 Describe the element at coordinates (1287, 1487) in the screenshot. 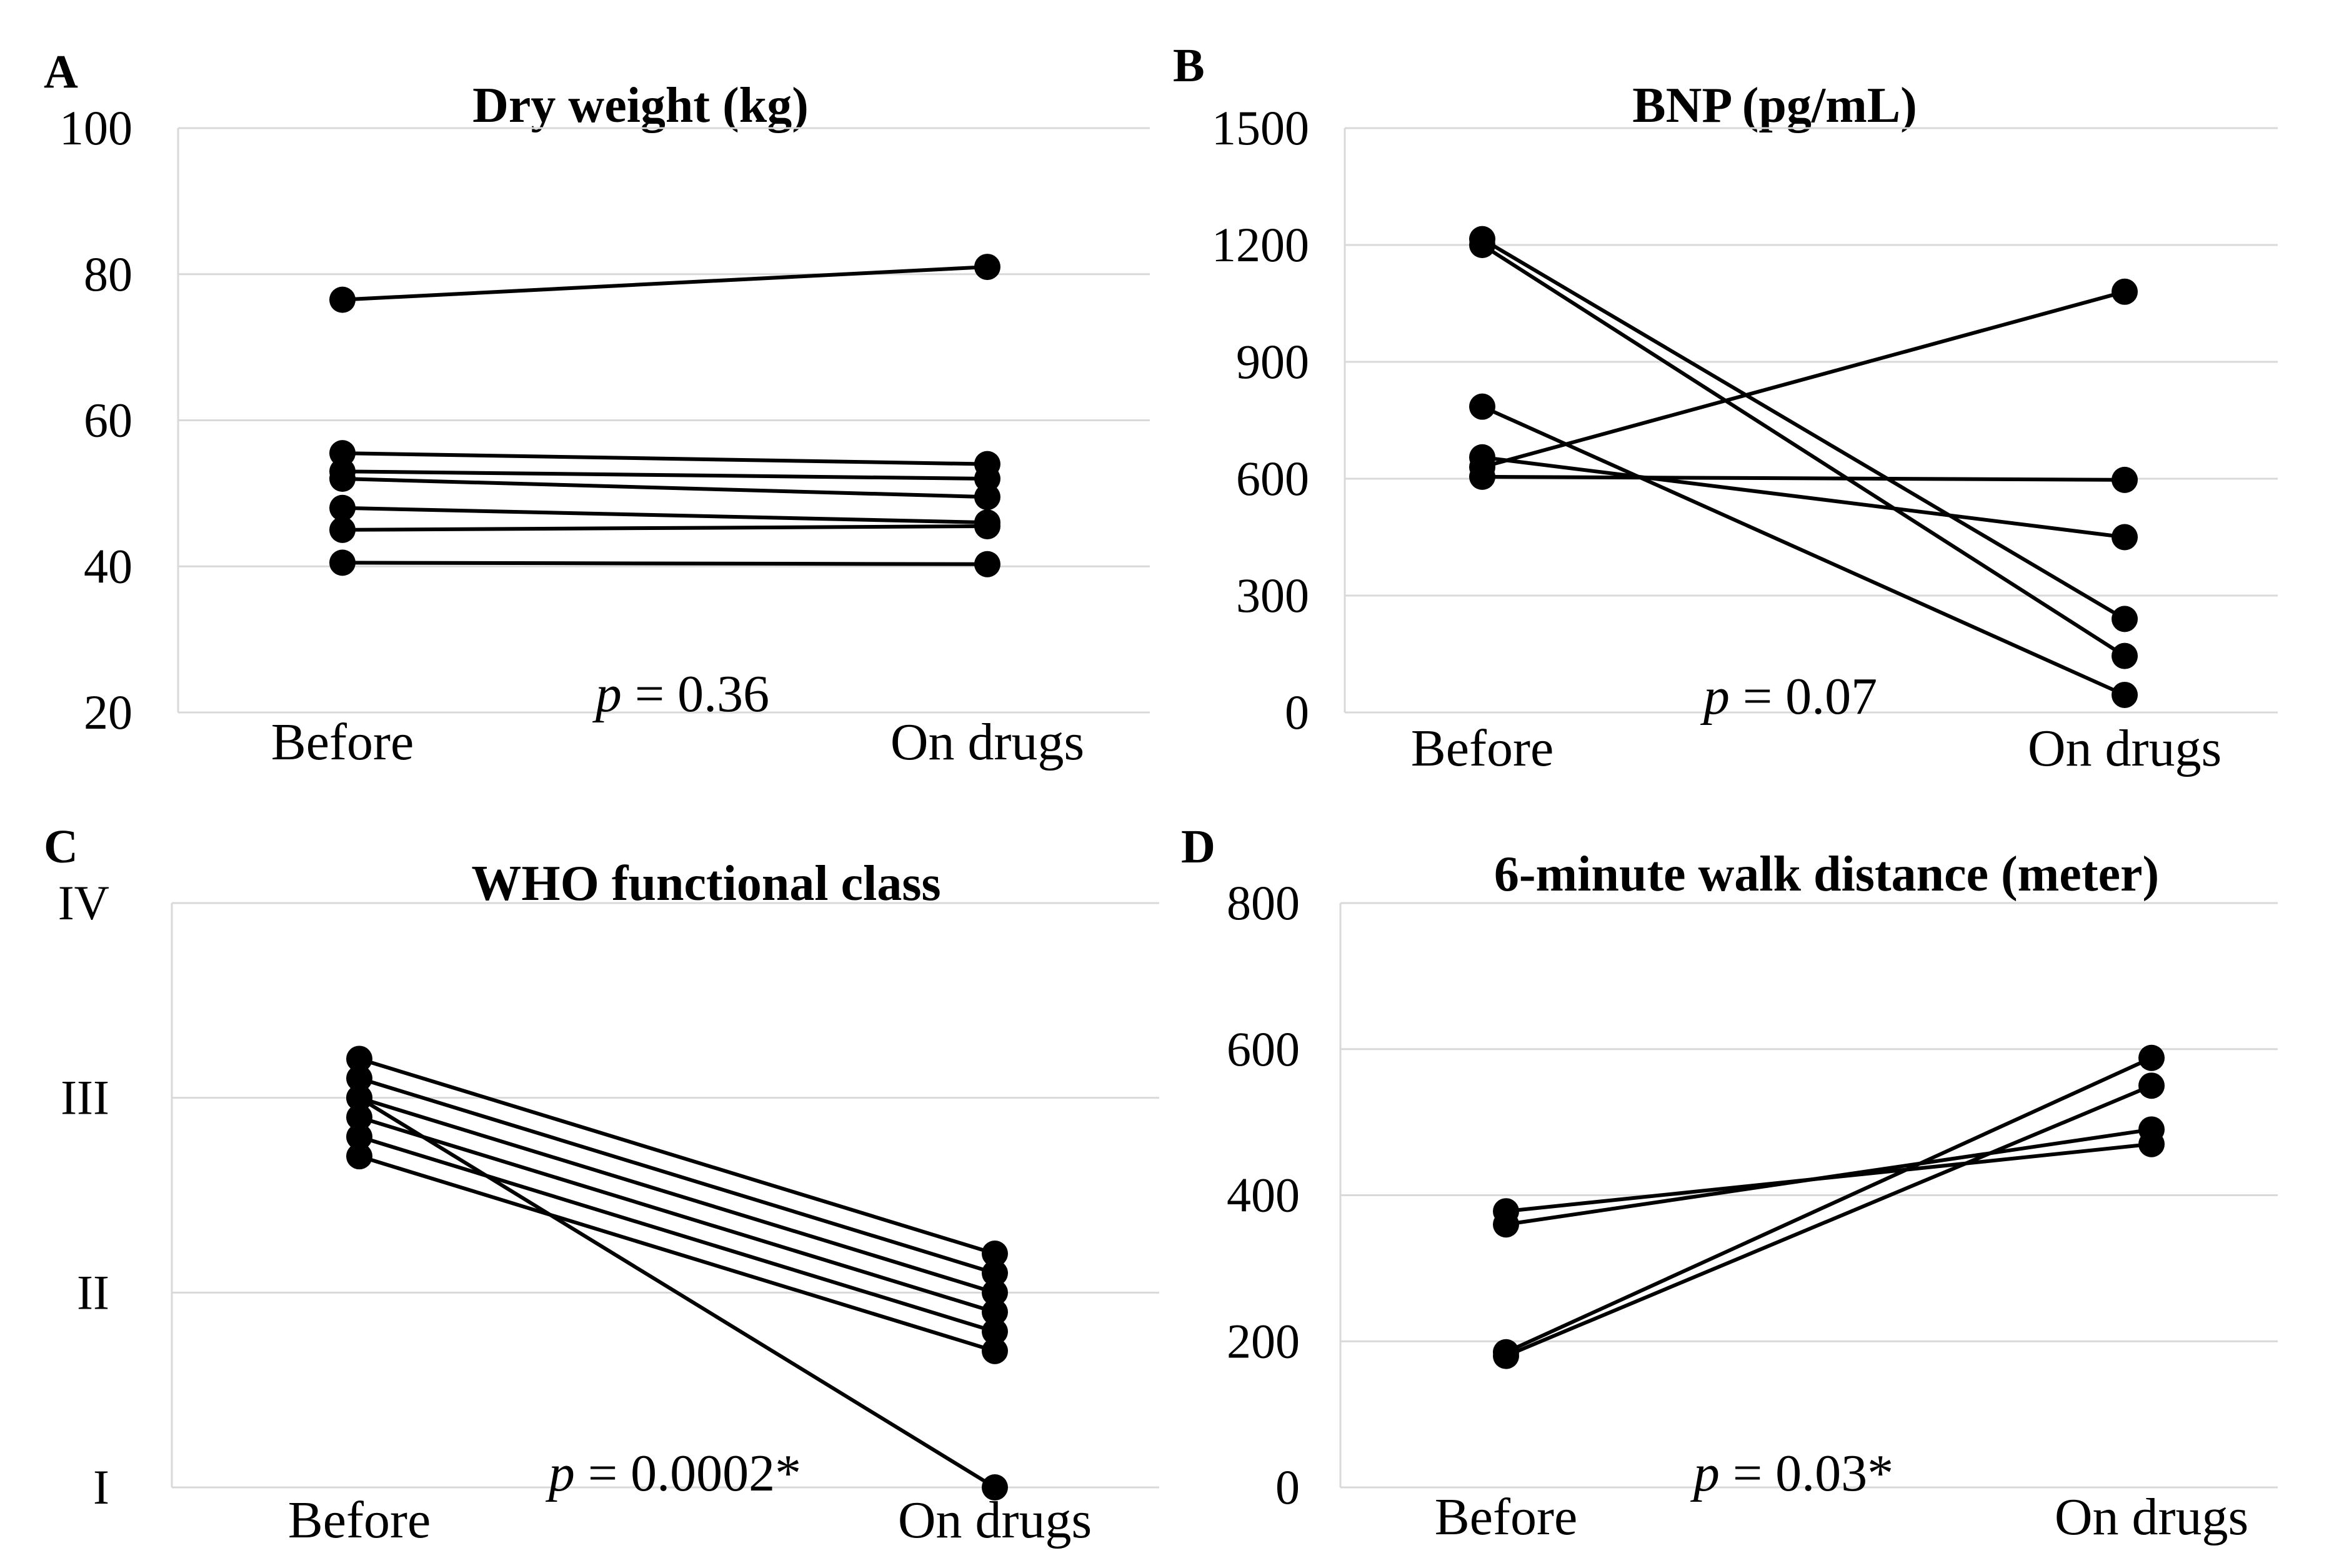

I see `panel-d-ytick-label: 0` at that location.